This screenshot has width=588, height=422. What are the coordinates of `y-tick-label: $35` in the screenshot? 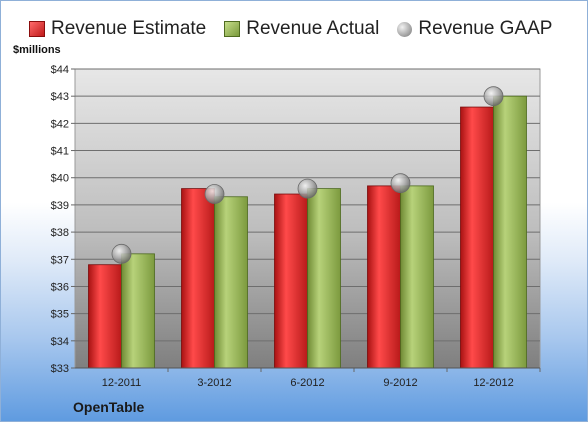 It's located at (60, 315).